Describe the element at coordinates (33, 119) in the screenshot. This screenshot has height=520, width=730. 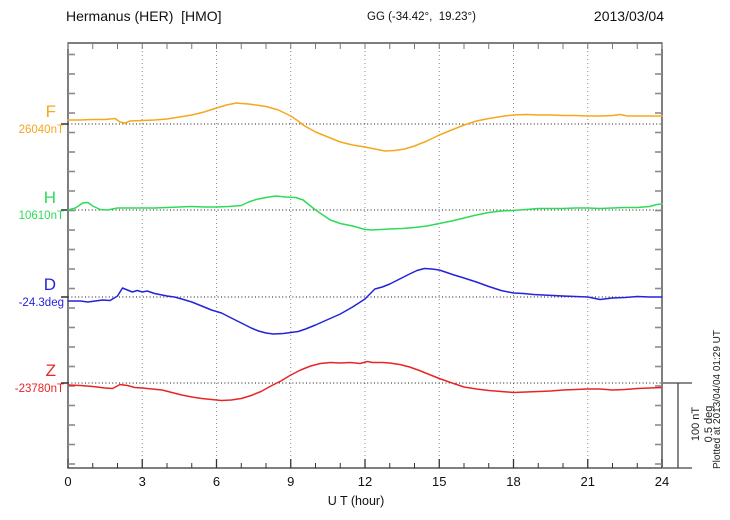
I see `channel-label-F: F 26040nT` at that location.